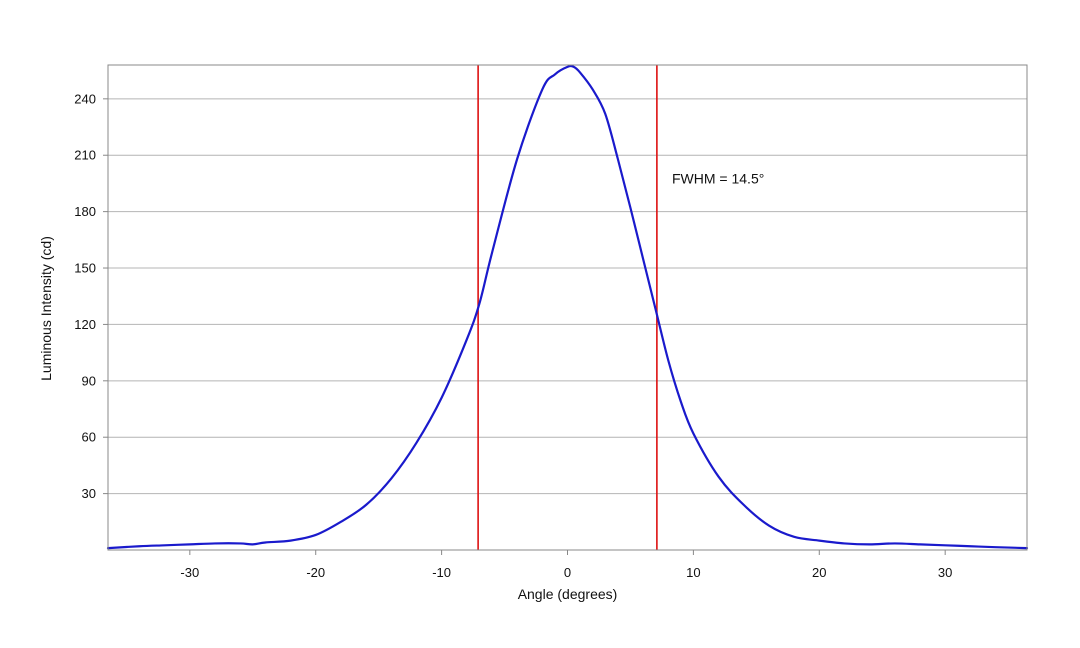 The width and height of the screenshot is (1080, 648). I want to click on y-axis-ticks: 30 60 90 120 150 180 210 240, so click(91, 296).